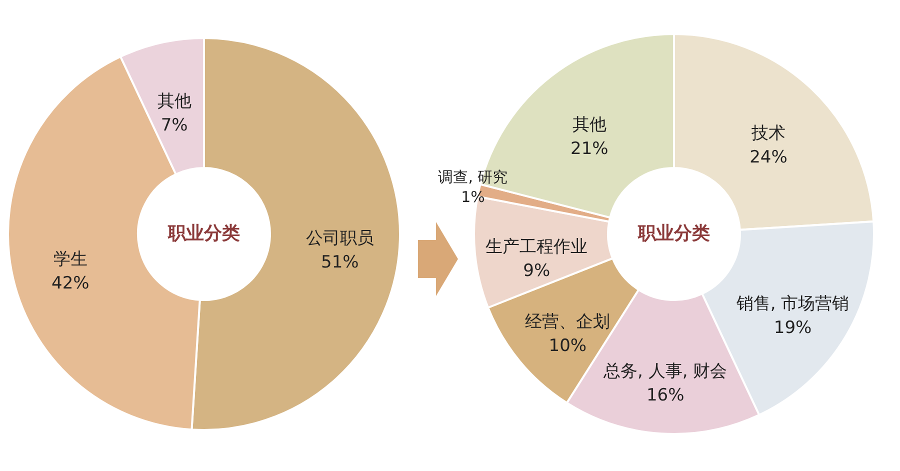  I want to click on slice-label: 销售, 市场营销, so click(792, 304).